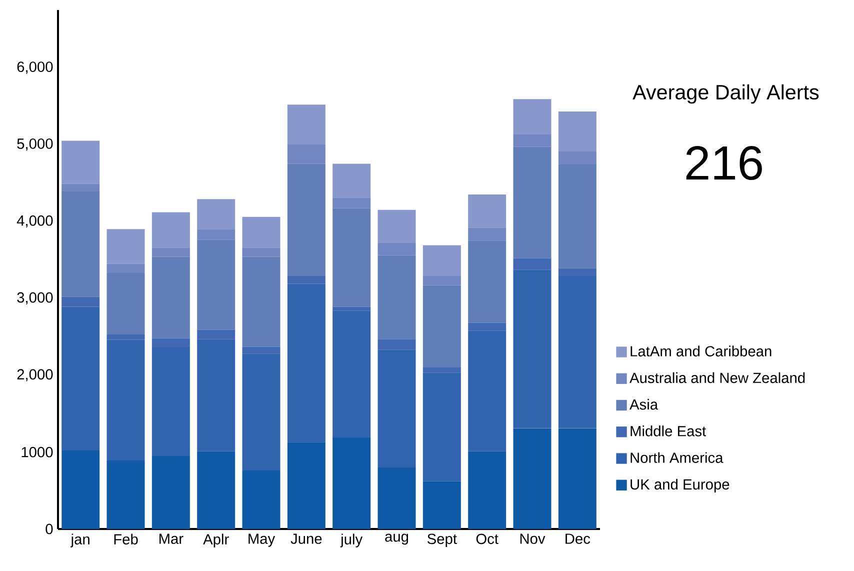 The height and width of the screenshot is (571, 854). What do you see at coordinates (351, 541) in the screenshot?
I see `x-tick-label: july` at bounding box center [351, 541].